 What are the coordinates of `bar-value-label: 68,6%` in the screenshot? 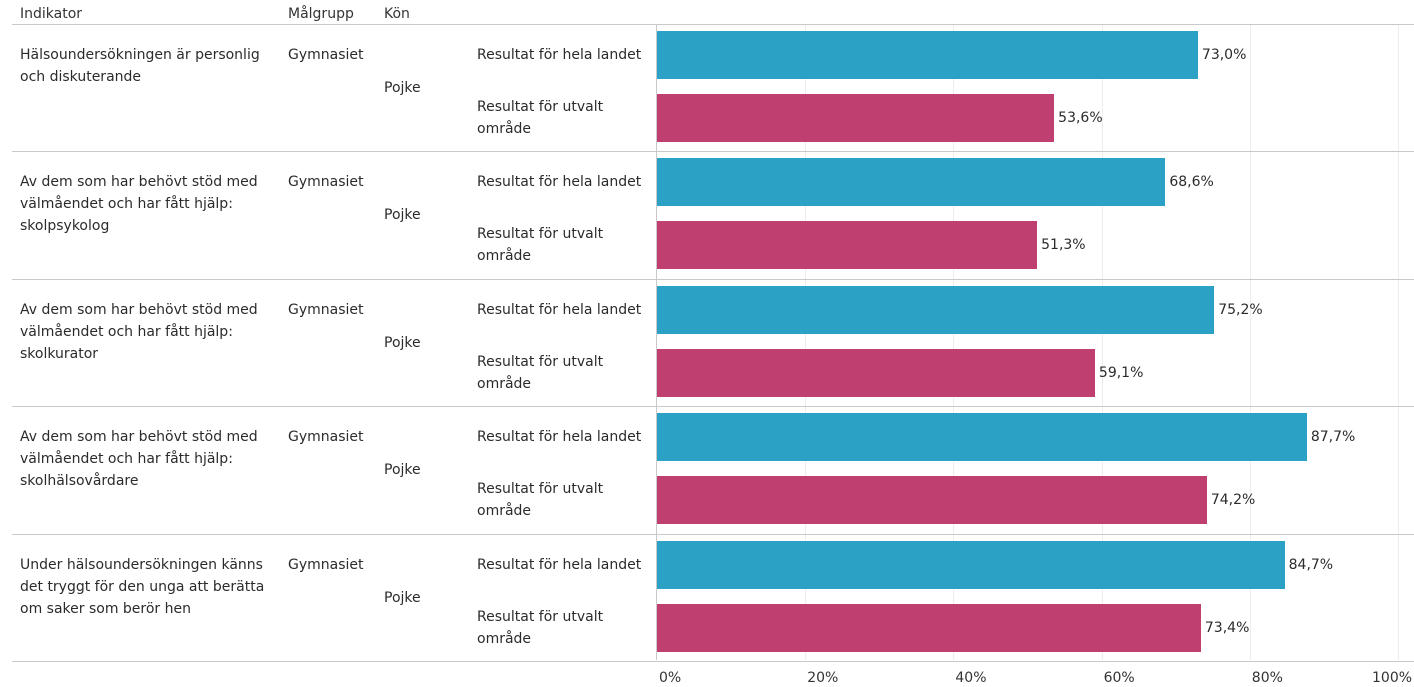 It's located at (1191, 182).